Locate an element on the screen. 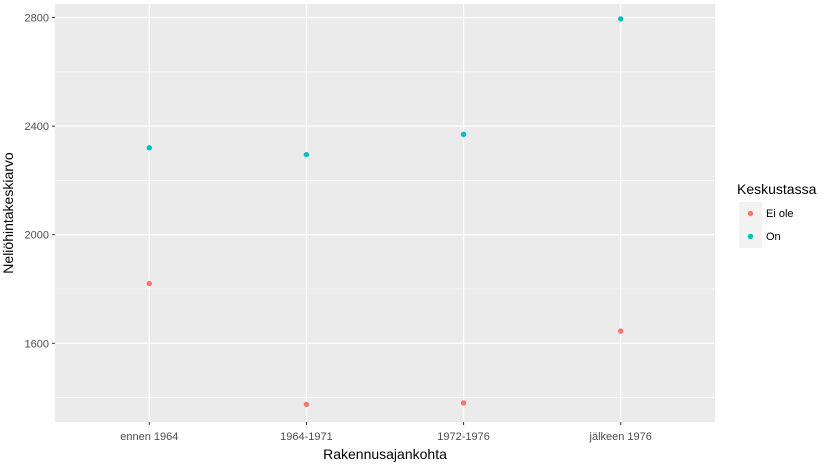  x-axis: ennen 1964 1964-1971 1972-1976 jälkeen 1976 is located at coordinates (386, 432).